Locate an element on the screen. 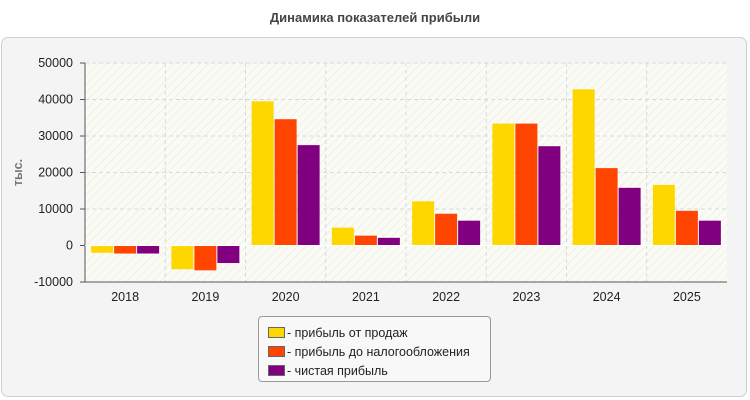  bar-2022-s2 is located at coordinates (446, 229).